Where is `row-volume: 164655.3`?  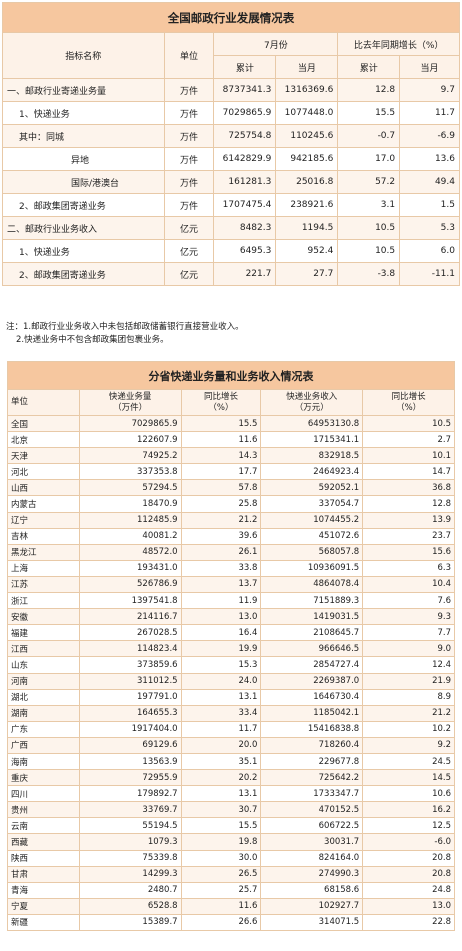
row-volume: 164655.3 is located at coordinates (130, 713).